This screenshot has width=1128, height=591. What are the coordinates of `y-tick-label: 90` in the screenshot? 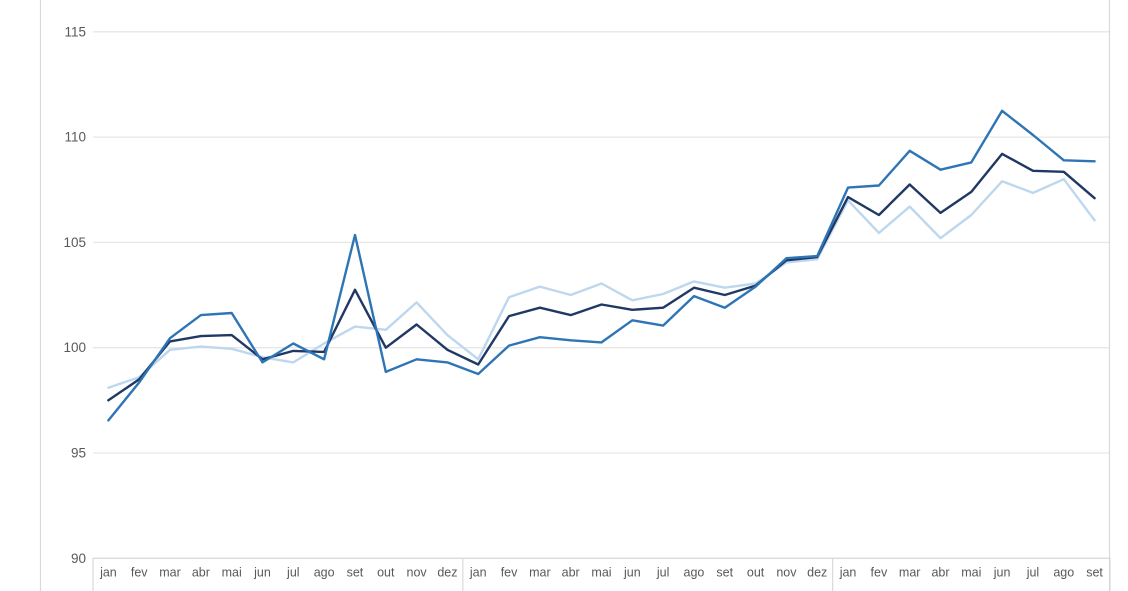 It's located at (78, 558).